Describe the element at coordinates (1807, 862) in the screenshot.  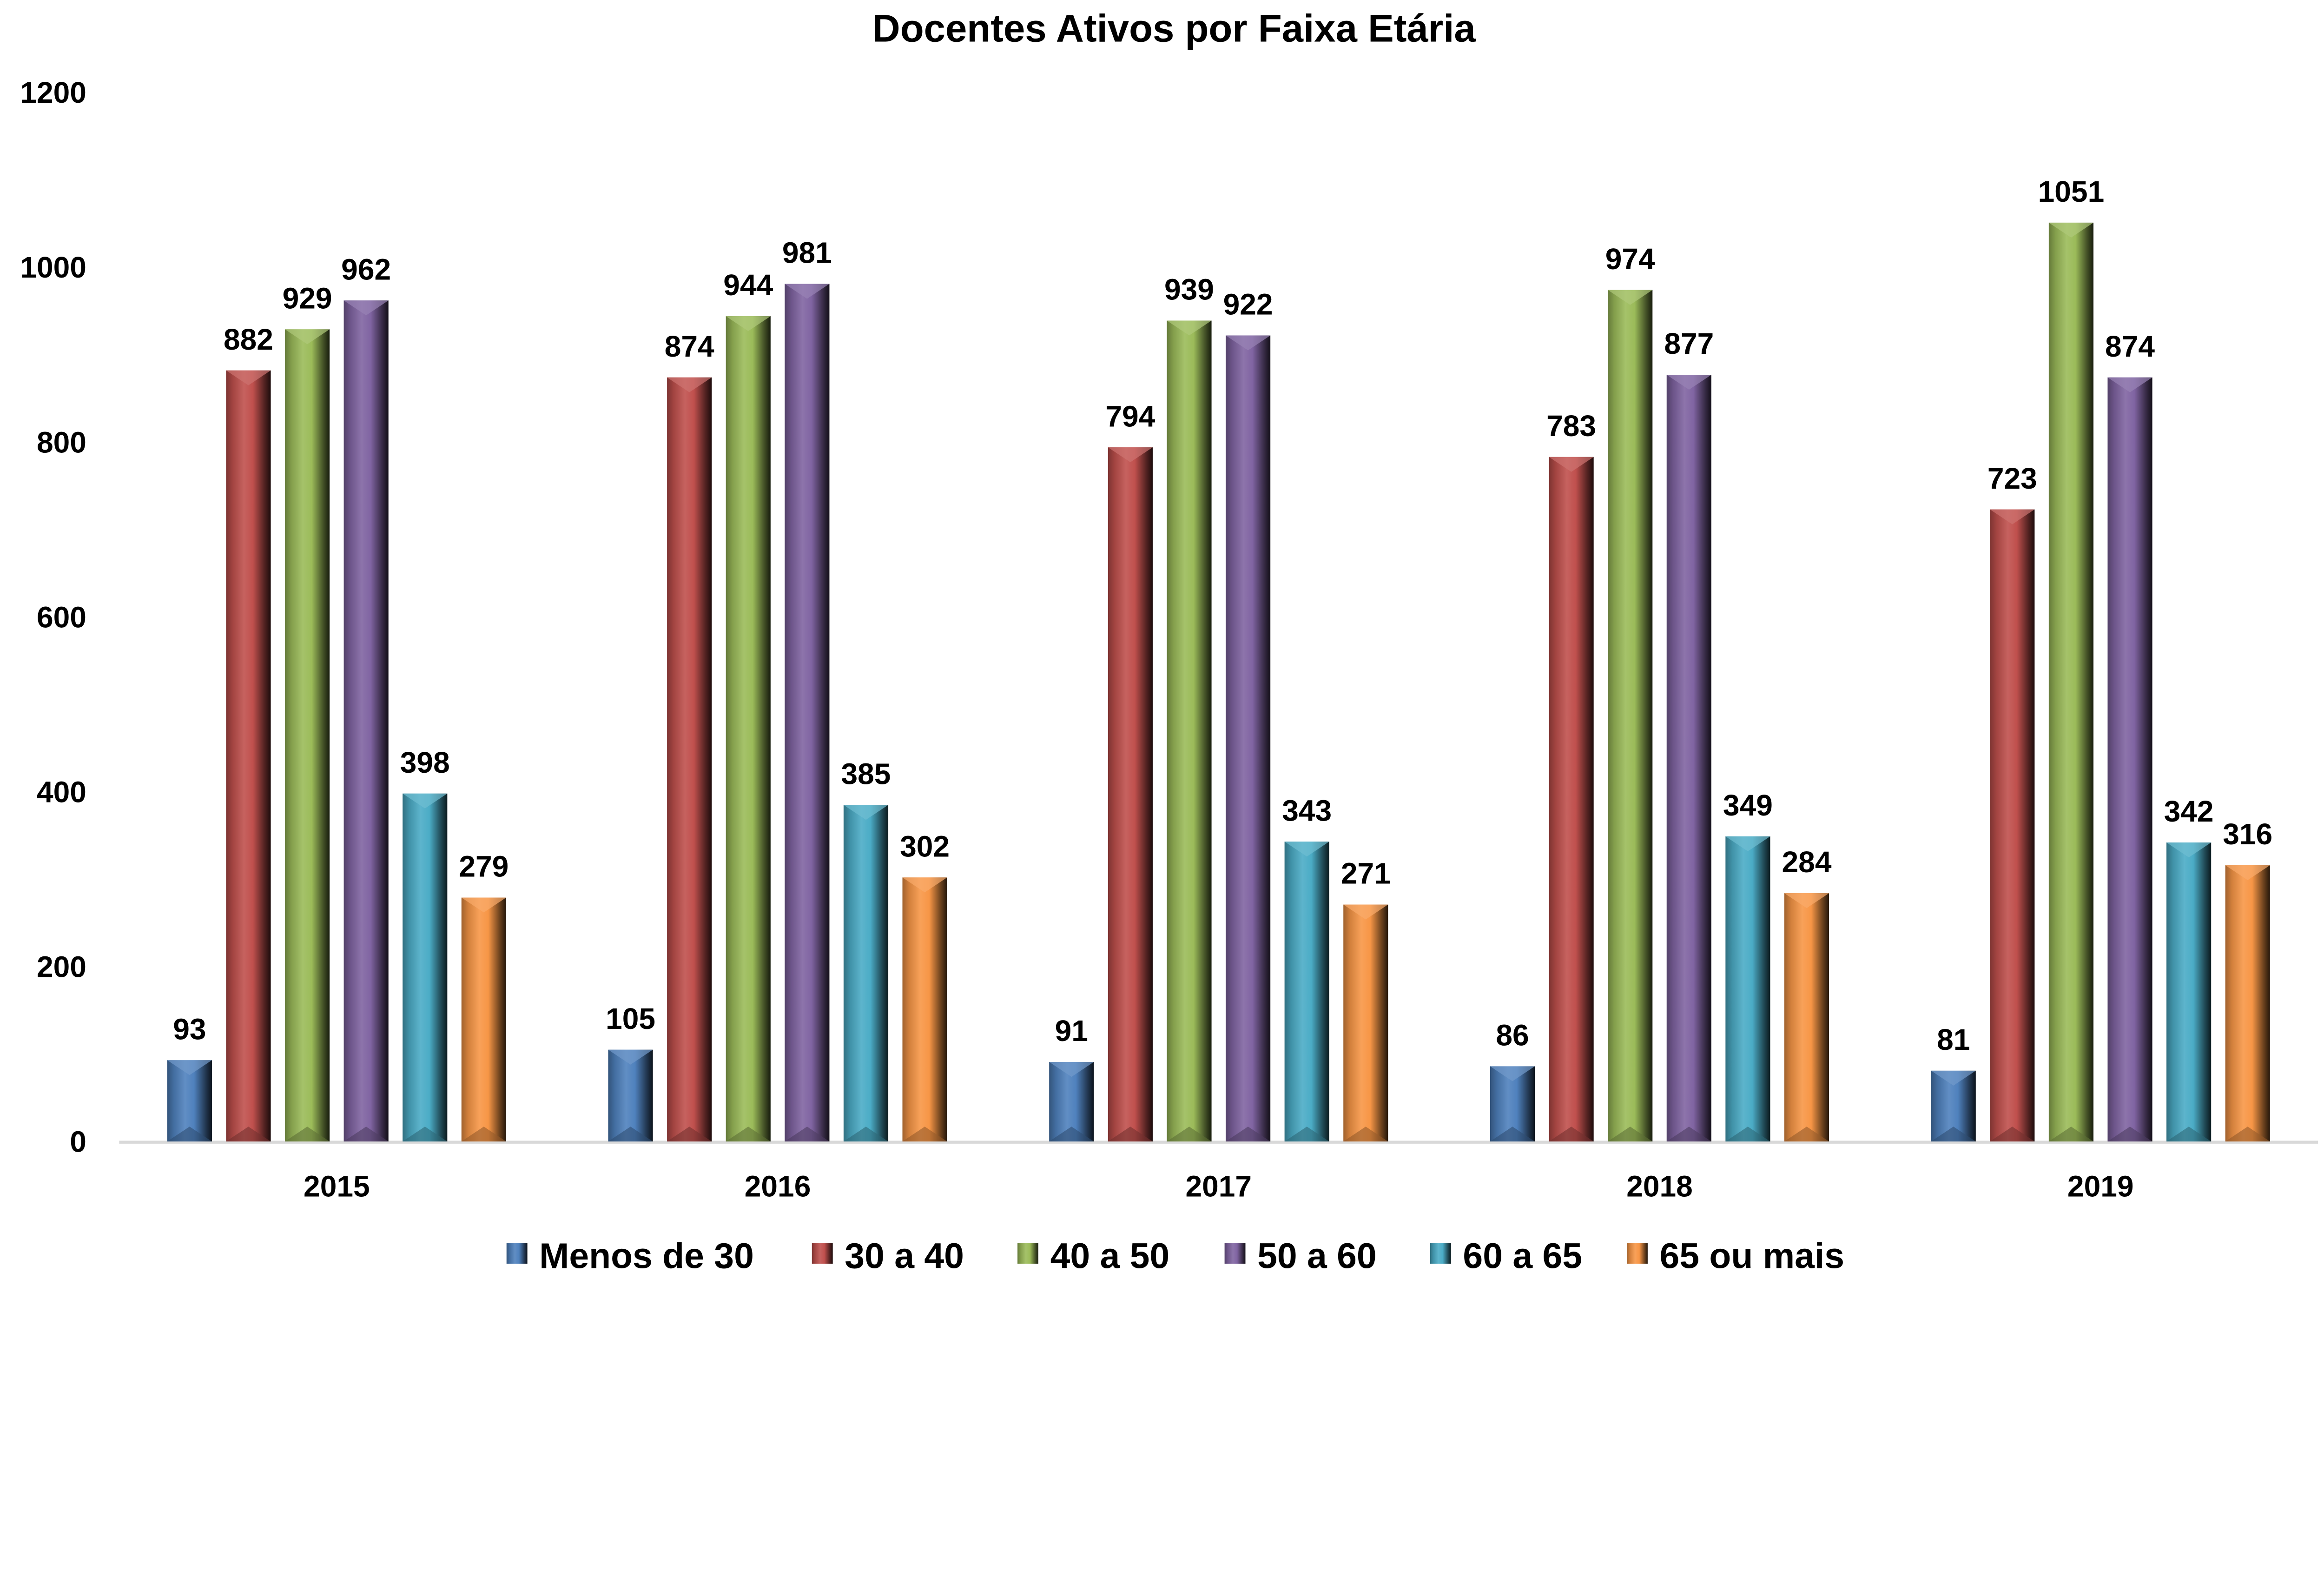
I see `data-label: 284` at that location.